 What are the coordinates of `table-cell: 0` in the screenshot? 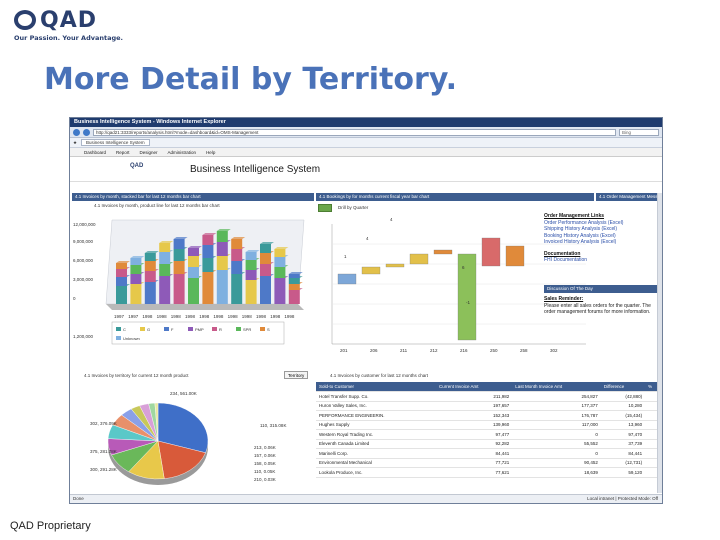 It's located at (556, 453).